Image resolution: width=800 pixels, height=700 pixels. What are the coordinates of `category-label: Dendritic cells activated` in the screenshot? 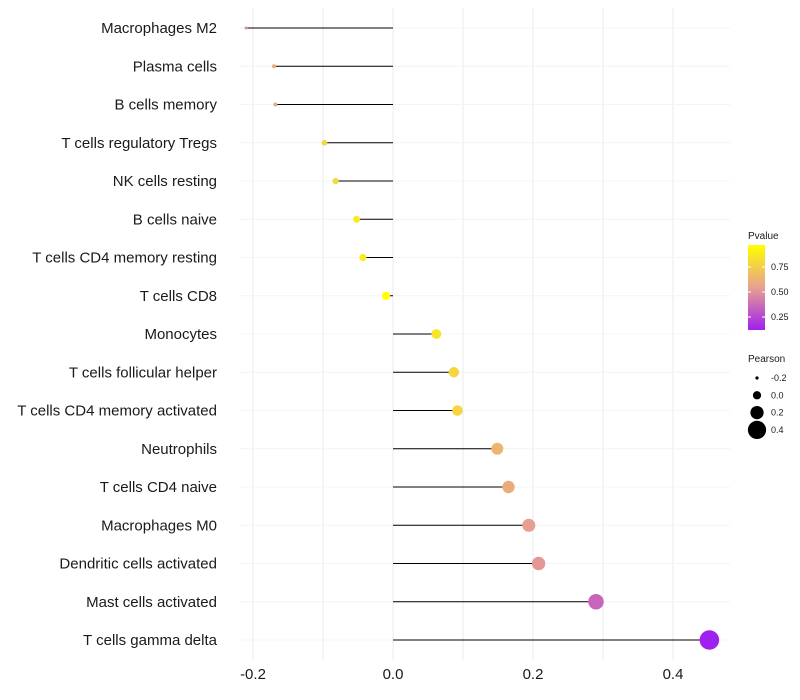 It's located at (138, 564).